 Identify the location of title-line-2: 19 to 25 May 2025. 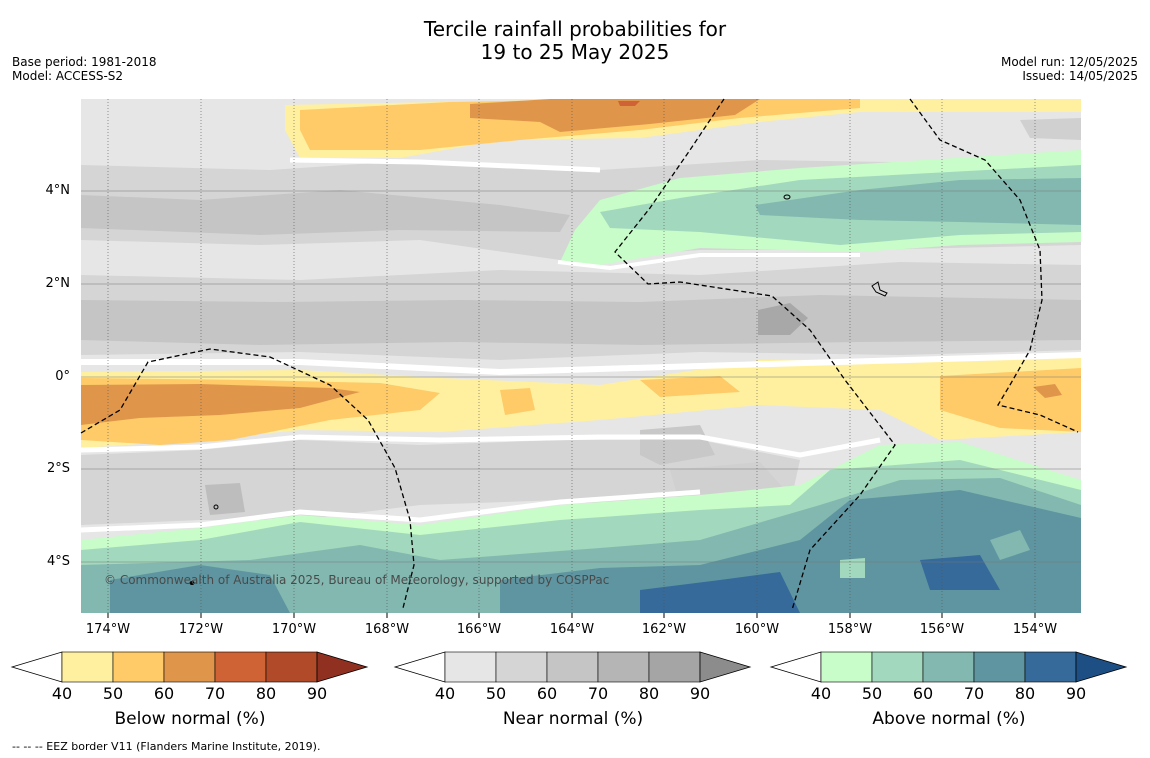
(575, 52).